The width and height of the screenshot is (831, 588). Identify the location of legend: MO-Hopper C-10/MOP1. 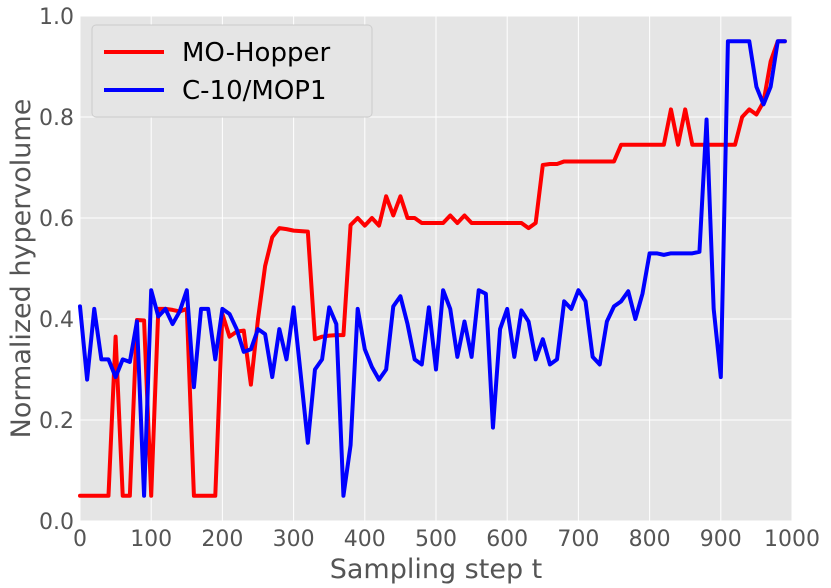
(232, 71).